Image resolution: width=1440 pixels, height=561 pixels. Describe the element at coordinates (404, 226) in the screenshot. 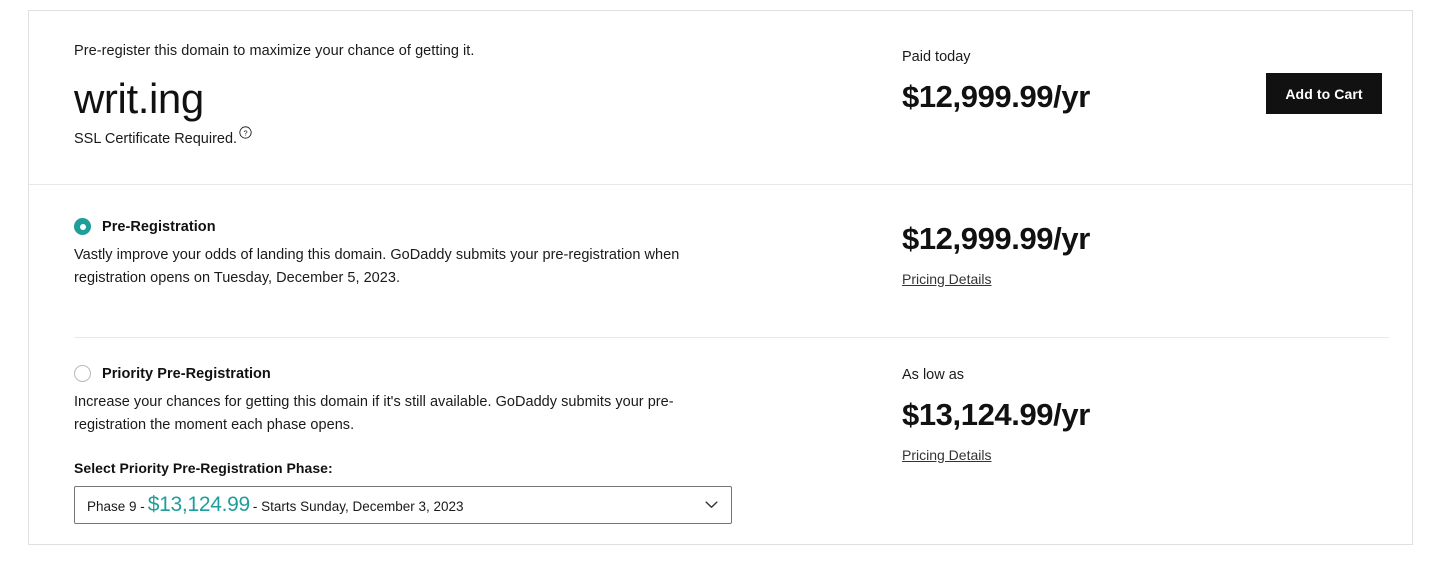

I see `option-pre-registration-header: Pre-Registration` at that location.